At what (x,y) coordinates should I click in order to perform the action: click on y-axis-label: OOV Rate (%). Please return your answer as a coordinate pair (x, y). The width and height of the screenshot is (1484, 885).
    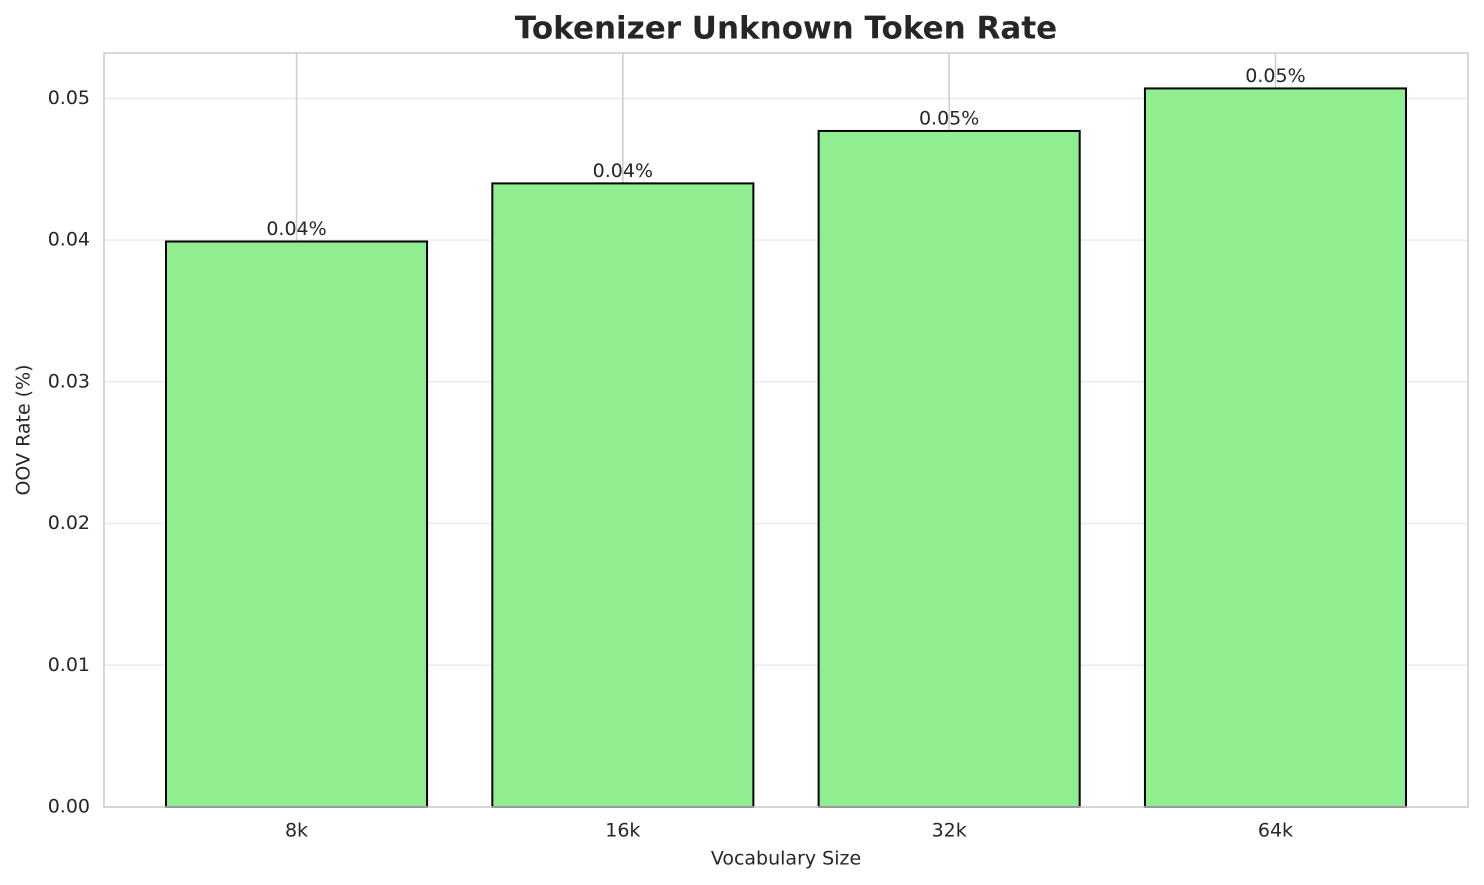
    Looking at the image, I should click on (24, 429).